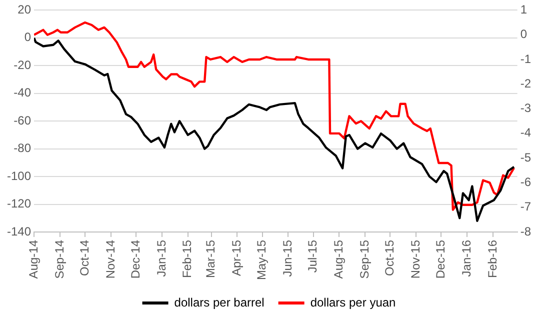  Describe the element at coordinates (526, 59) in the screenshot. I see `y2-tick-label: -1` at that location.